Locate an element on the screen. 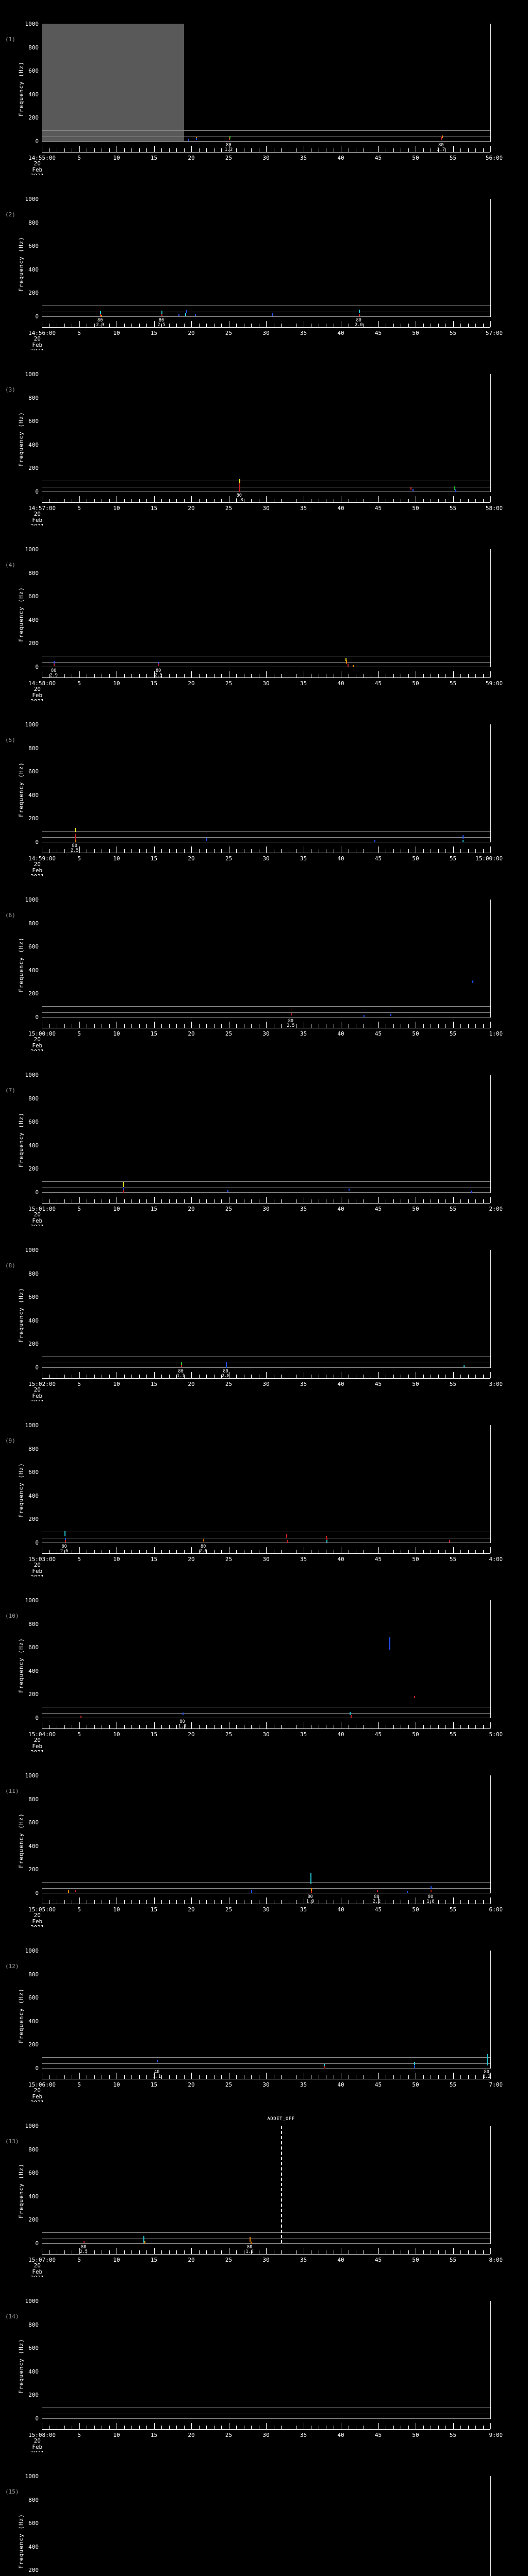 The width and height of the screenshot is (528, 2576). time-axis-end-label: 59:00 is located at coordinates (494, 683).